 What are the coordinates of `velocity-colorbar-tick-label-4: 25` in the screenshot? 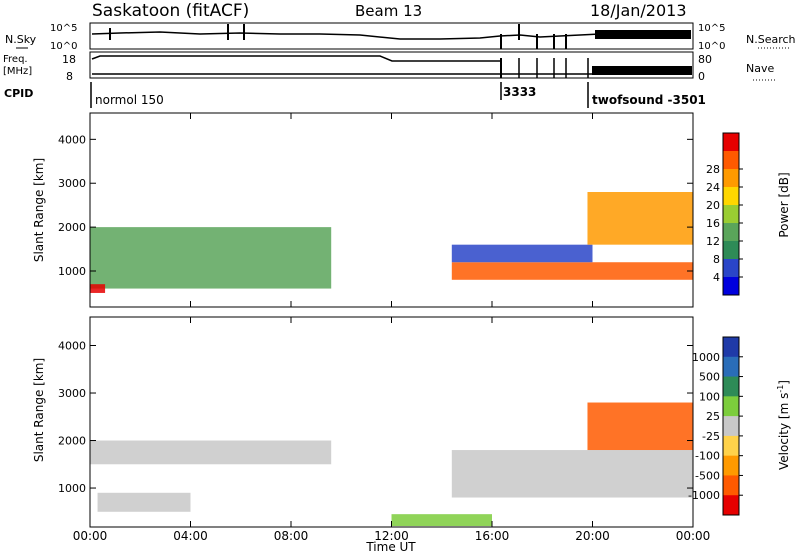 It's located at (713, 416).